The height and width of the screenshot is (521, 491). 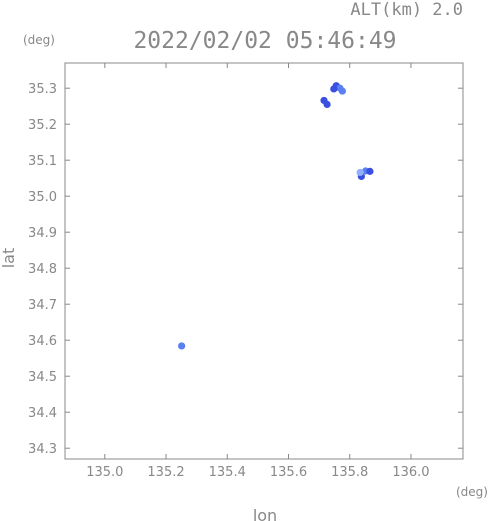 I want to click on x-tick-label: 135.0, so click(x=104, y=472).